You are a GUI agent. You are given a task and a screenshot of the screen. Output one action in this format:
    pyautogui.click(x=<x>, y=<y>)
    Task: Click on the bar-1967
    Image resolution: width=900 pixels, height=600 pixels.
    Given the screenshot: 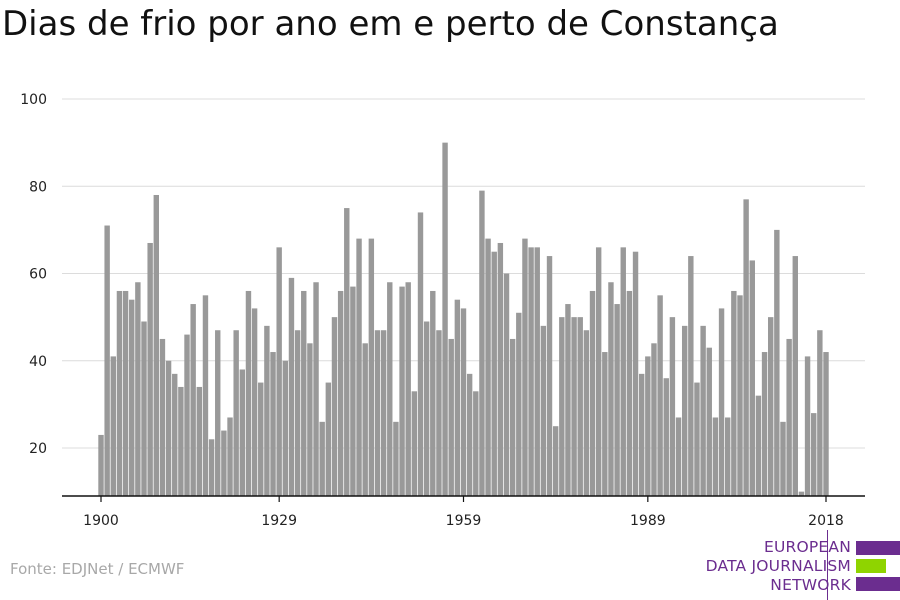 What is the action you would take?
    pyautogui.click(x=512, y=417)
    